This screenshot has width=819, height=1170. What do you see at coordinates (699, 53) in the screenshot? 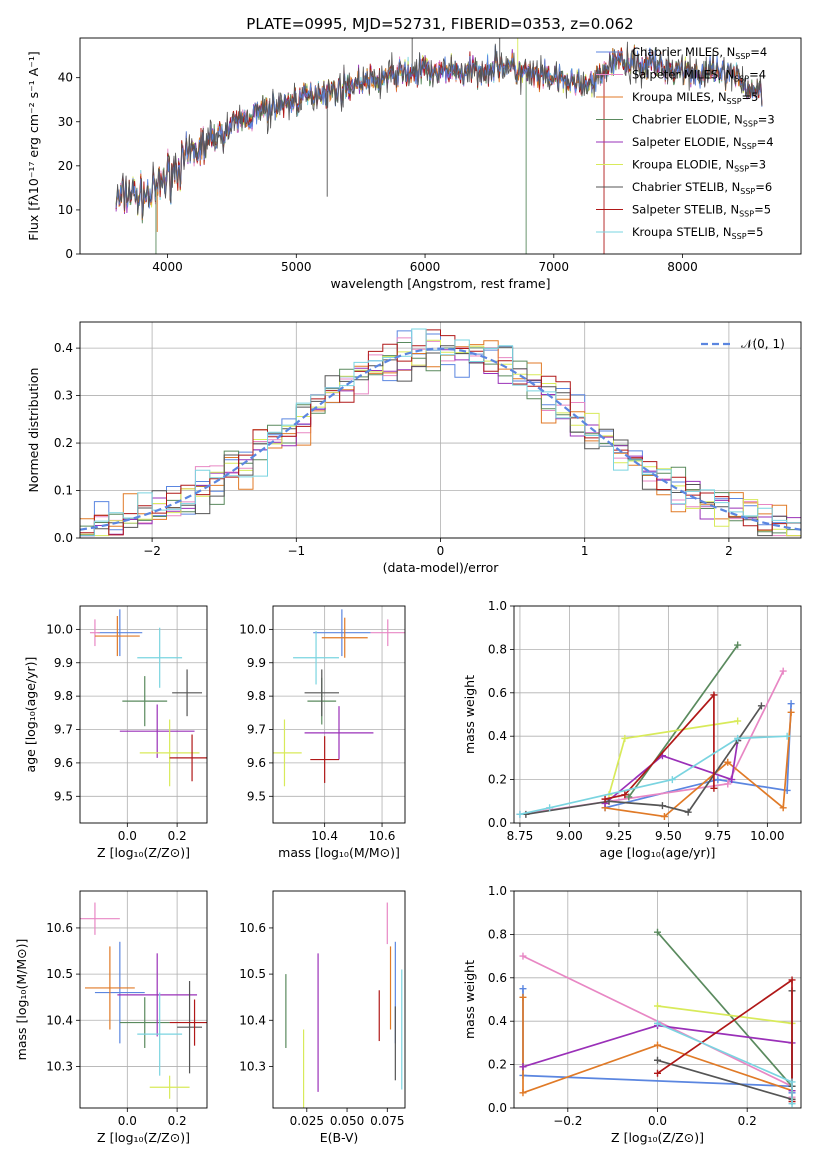
I see `legend-entry: Chabrier MILES, NSSP=4` at bounding box center [699, 53].